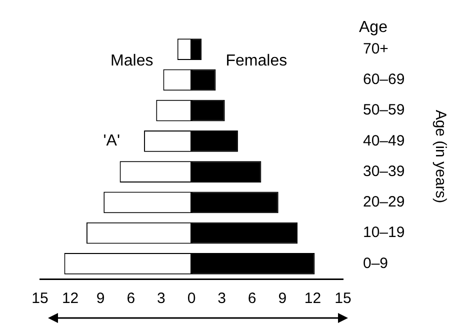  Describe the element at coordinates (384, 141) in the screenshot. I see `y-tick-label: 40–49` at that location.